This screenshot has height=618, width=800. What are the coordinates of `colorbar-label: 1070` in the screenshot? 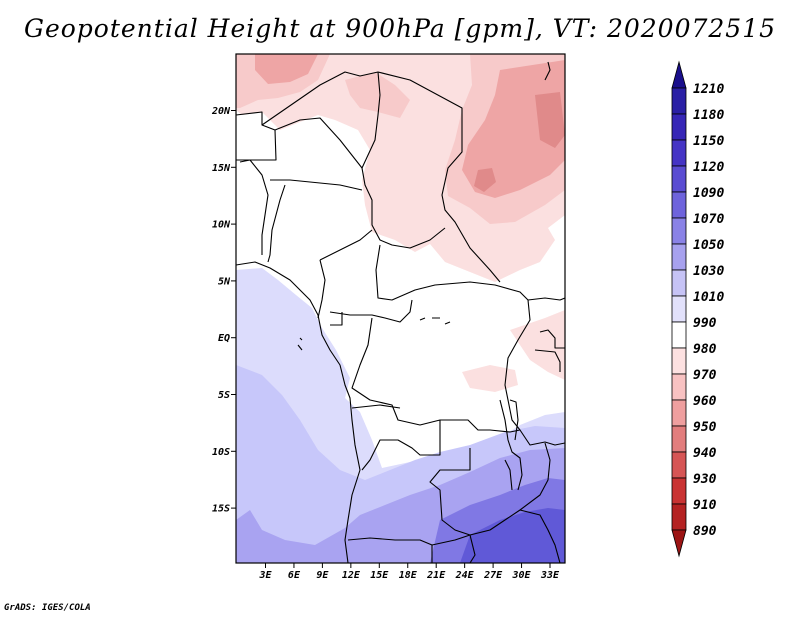 It's located at (708, 219).